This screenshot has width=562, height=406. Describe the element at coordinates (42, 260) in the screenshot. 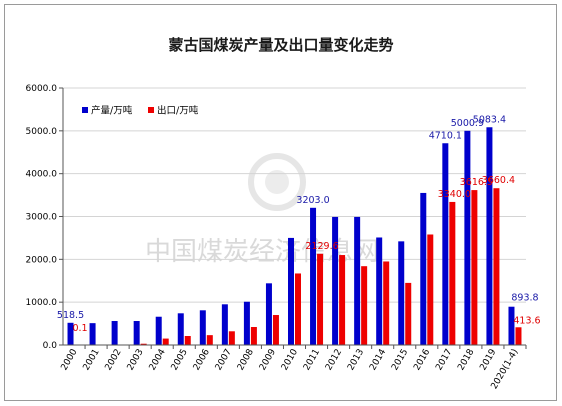

I see `y-tick-label: 2000.0` at that location.